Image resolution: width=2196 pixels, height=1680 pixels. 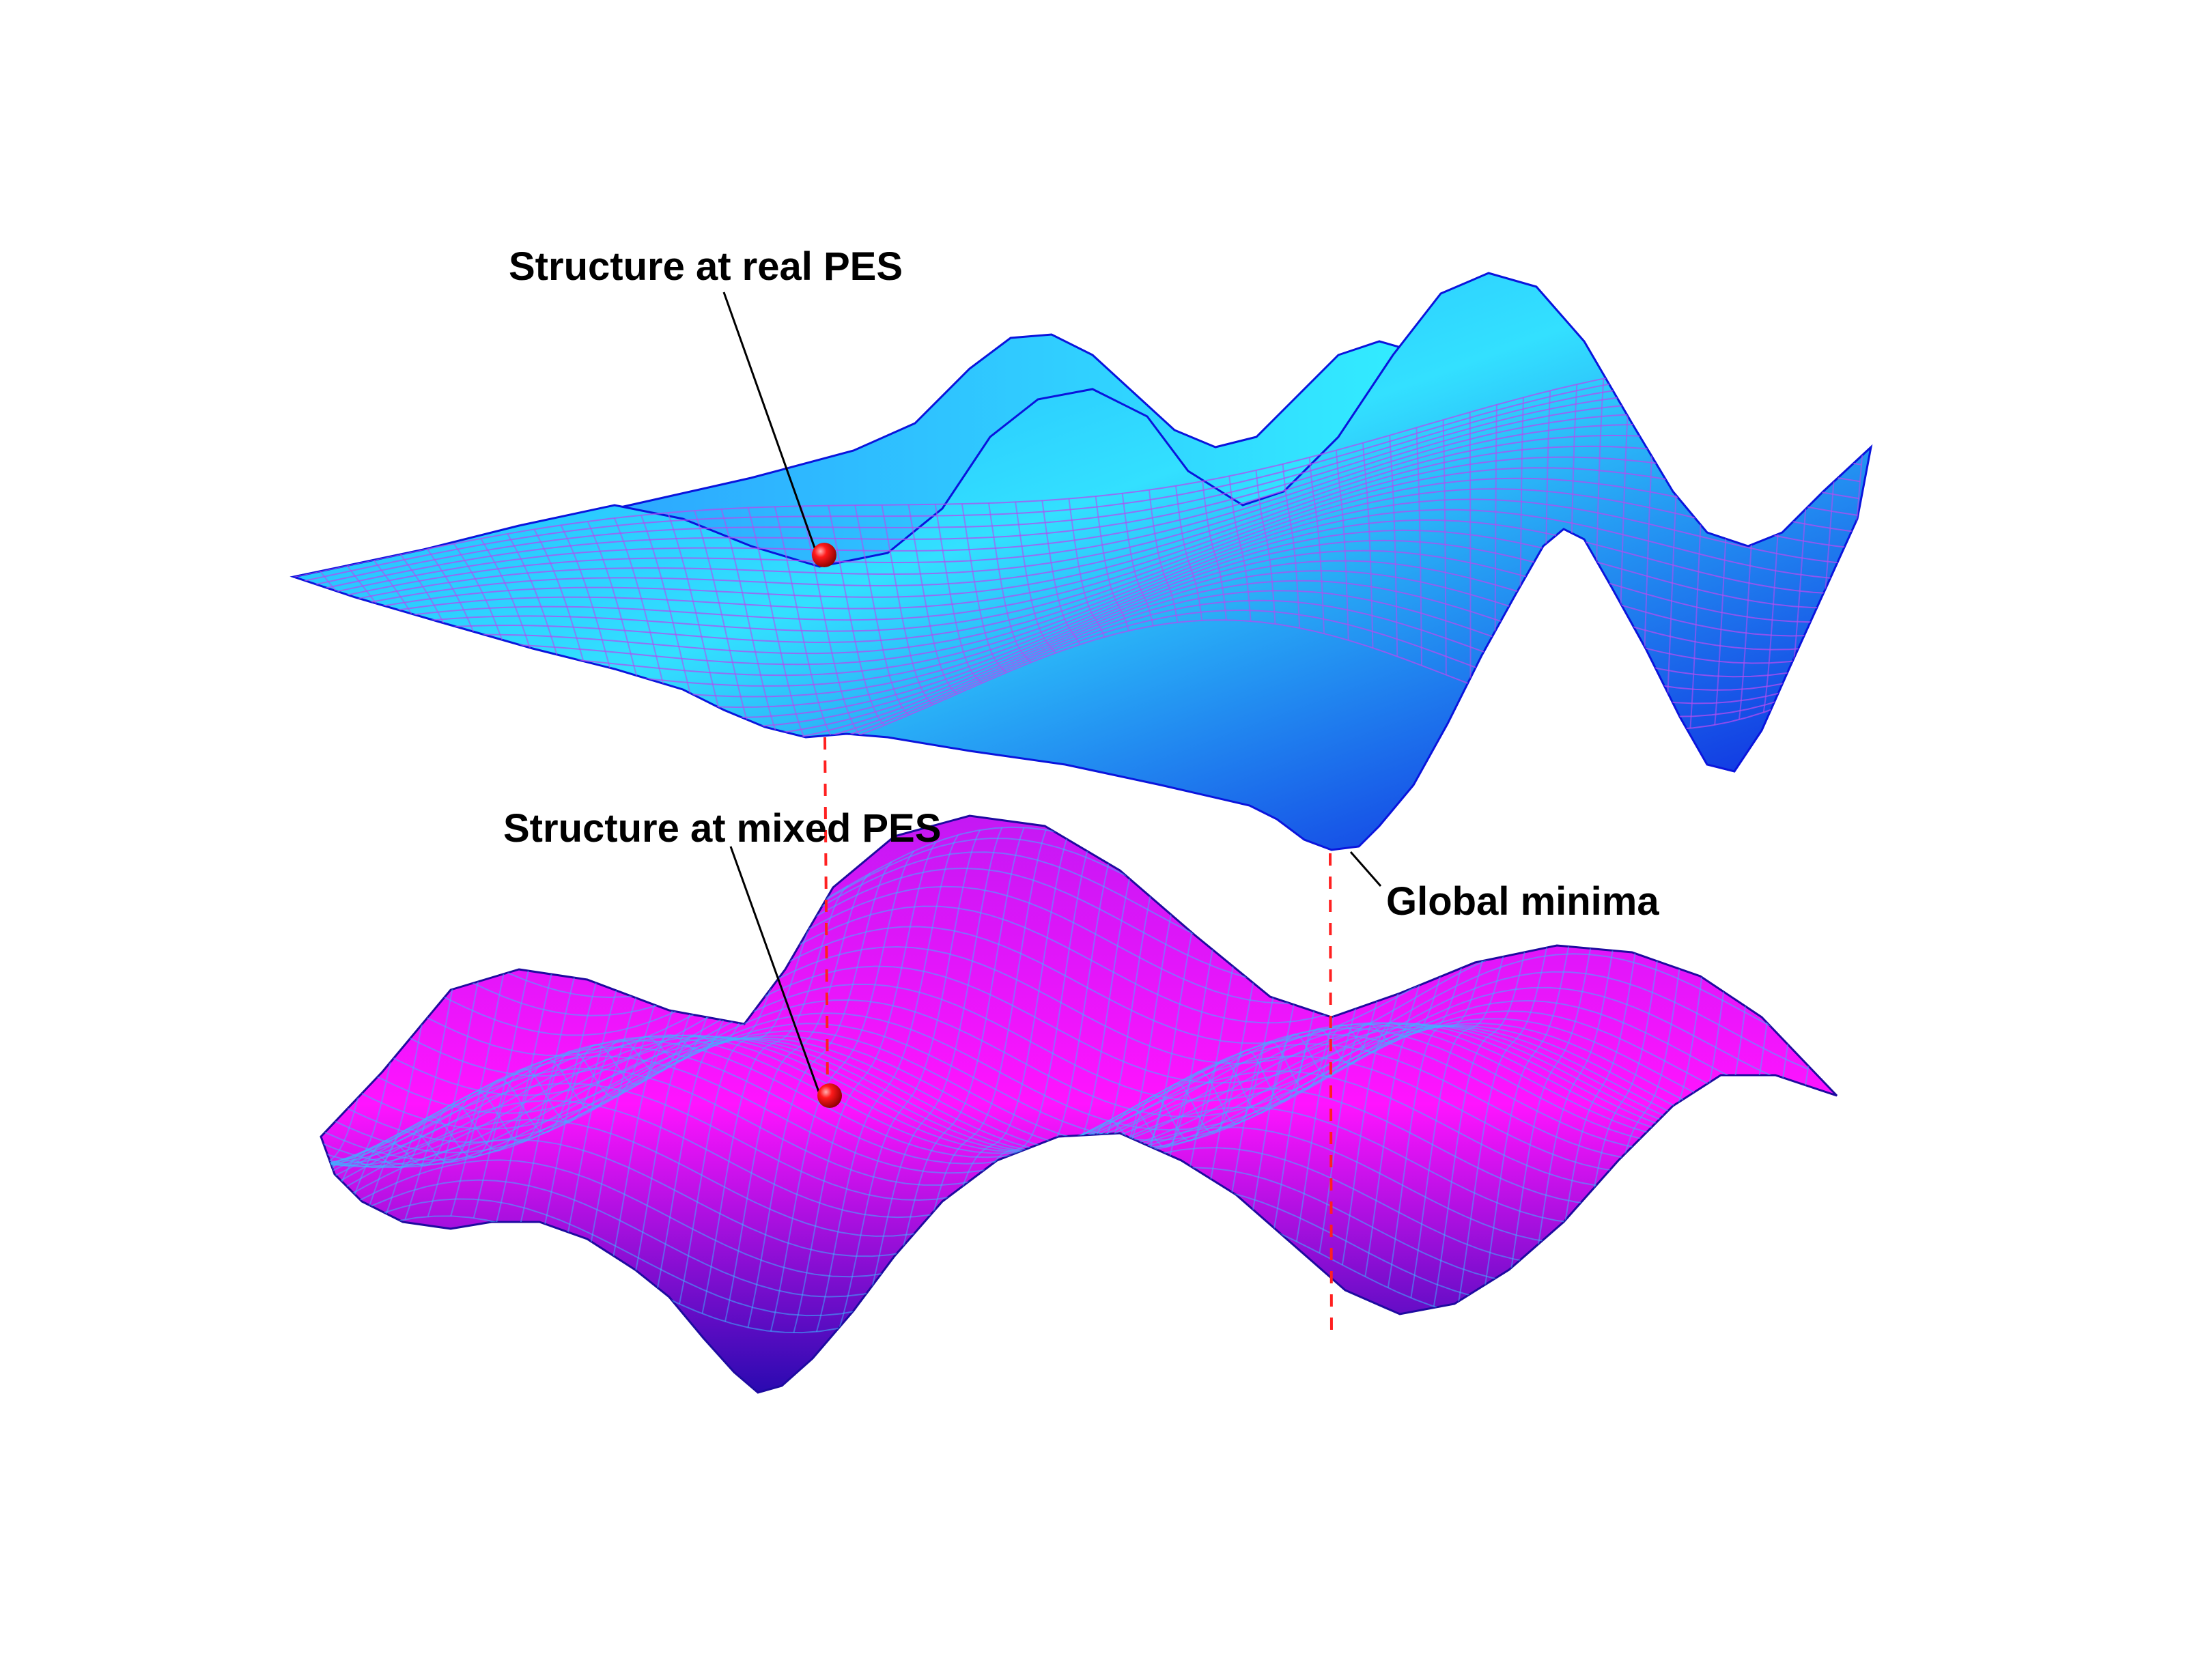 What do you see at coordinates (829, 1095) in the screenshot?
I see `mixed-structure-marker` at bounding box center [829, 1095].